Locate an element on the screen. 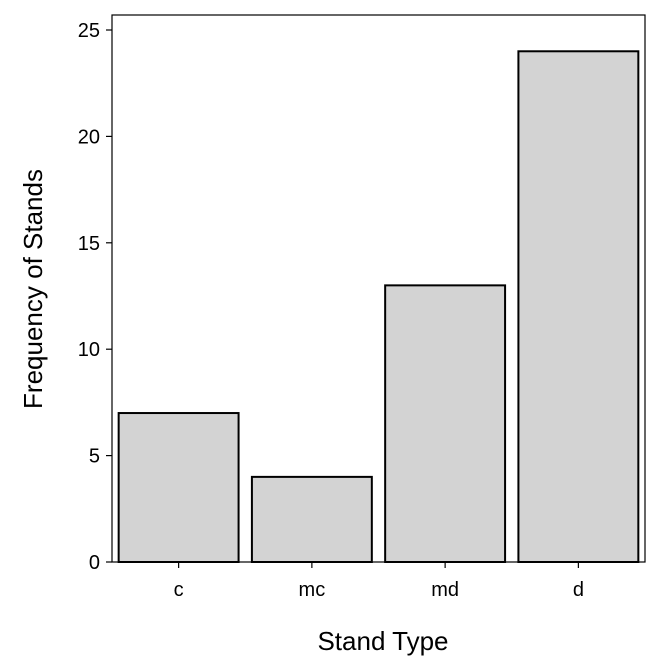 The width and height of the screenshot is (672, 672). bar-md is located at coordinates (445, 423).